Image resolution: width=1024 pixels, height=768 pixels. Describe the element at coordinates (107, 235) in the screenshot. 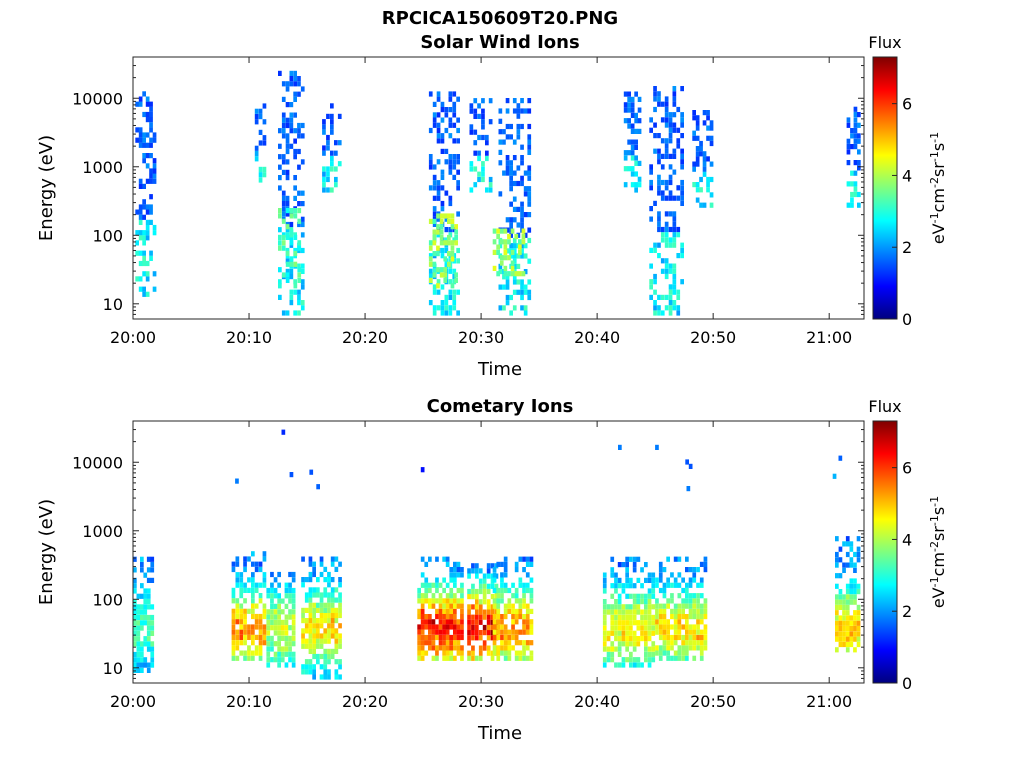

I see `y-tick-label: 100` at that location.